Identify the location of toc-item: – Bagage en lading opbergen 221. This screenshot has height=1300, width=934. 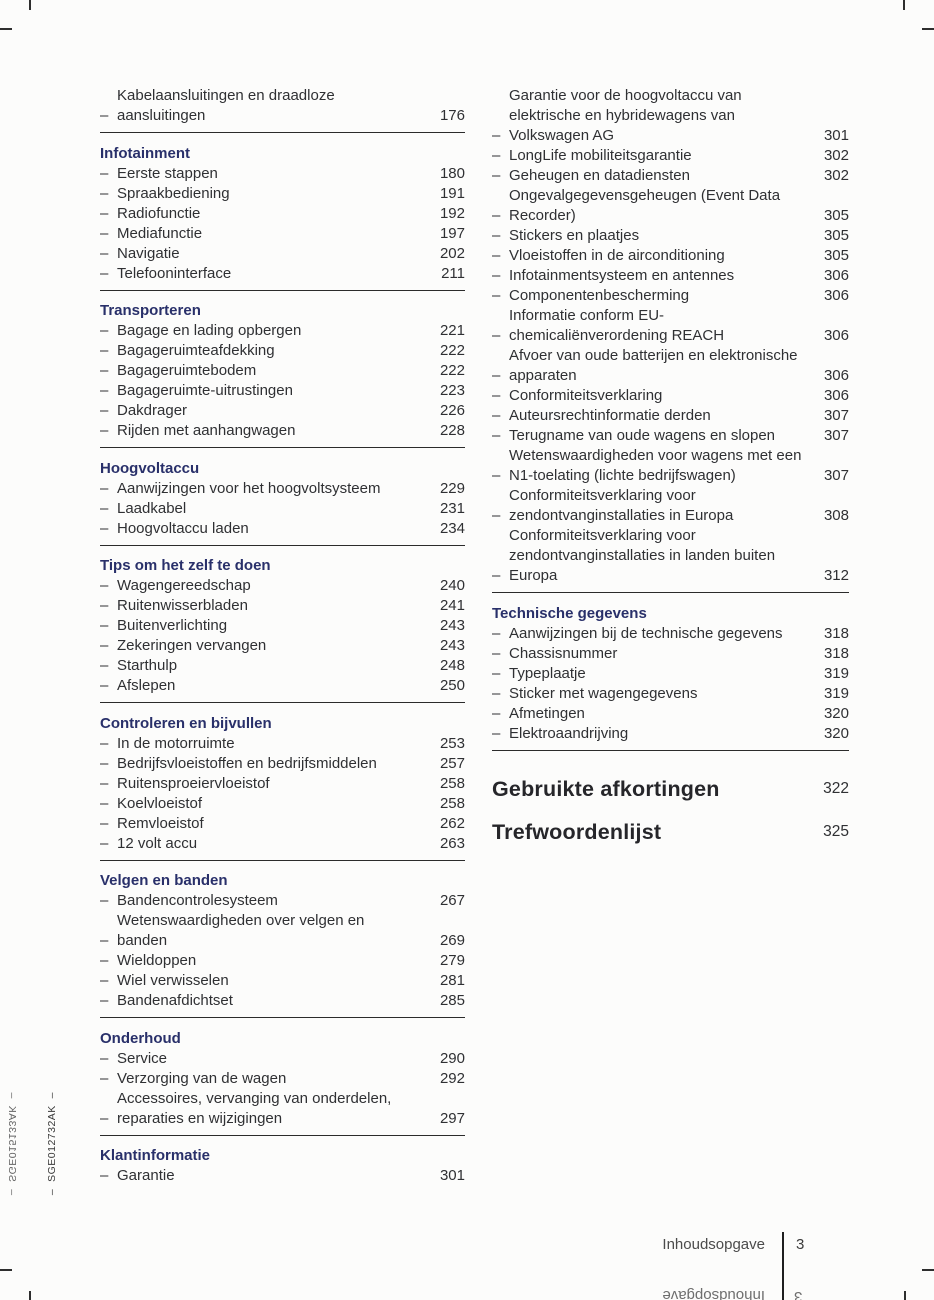
(282, 331).